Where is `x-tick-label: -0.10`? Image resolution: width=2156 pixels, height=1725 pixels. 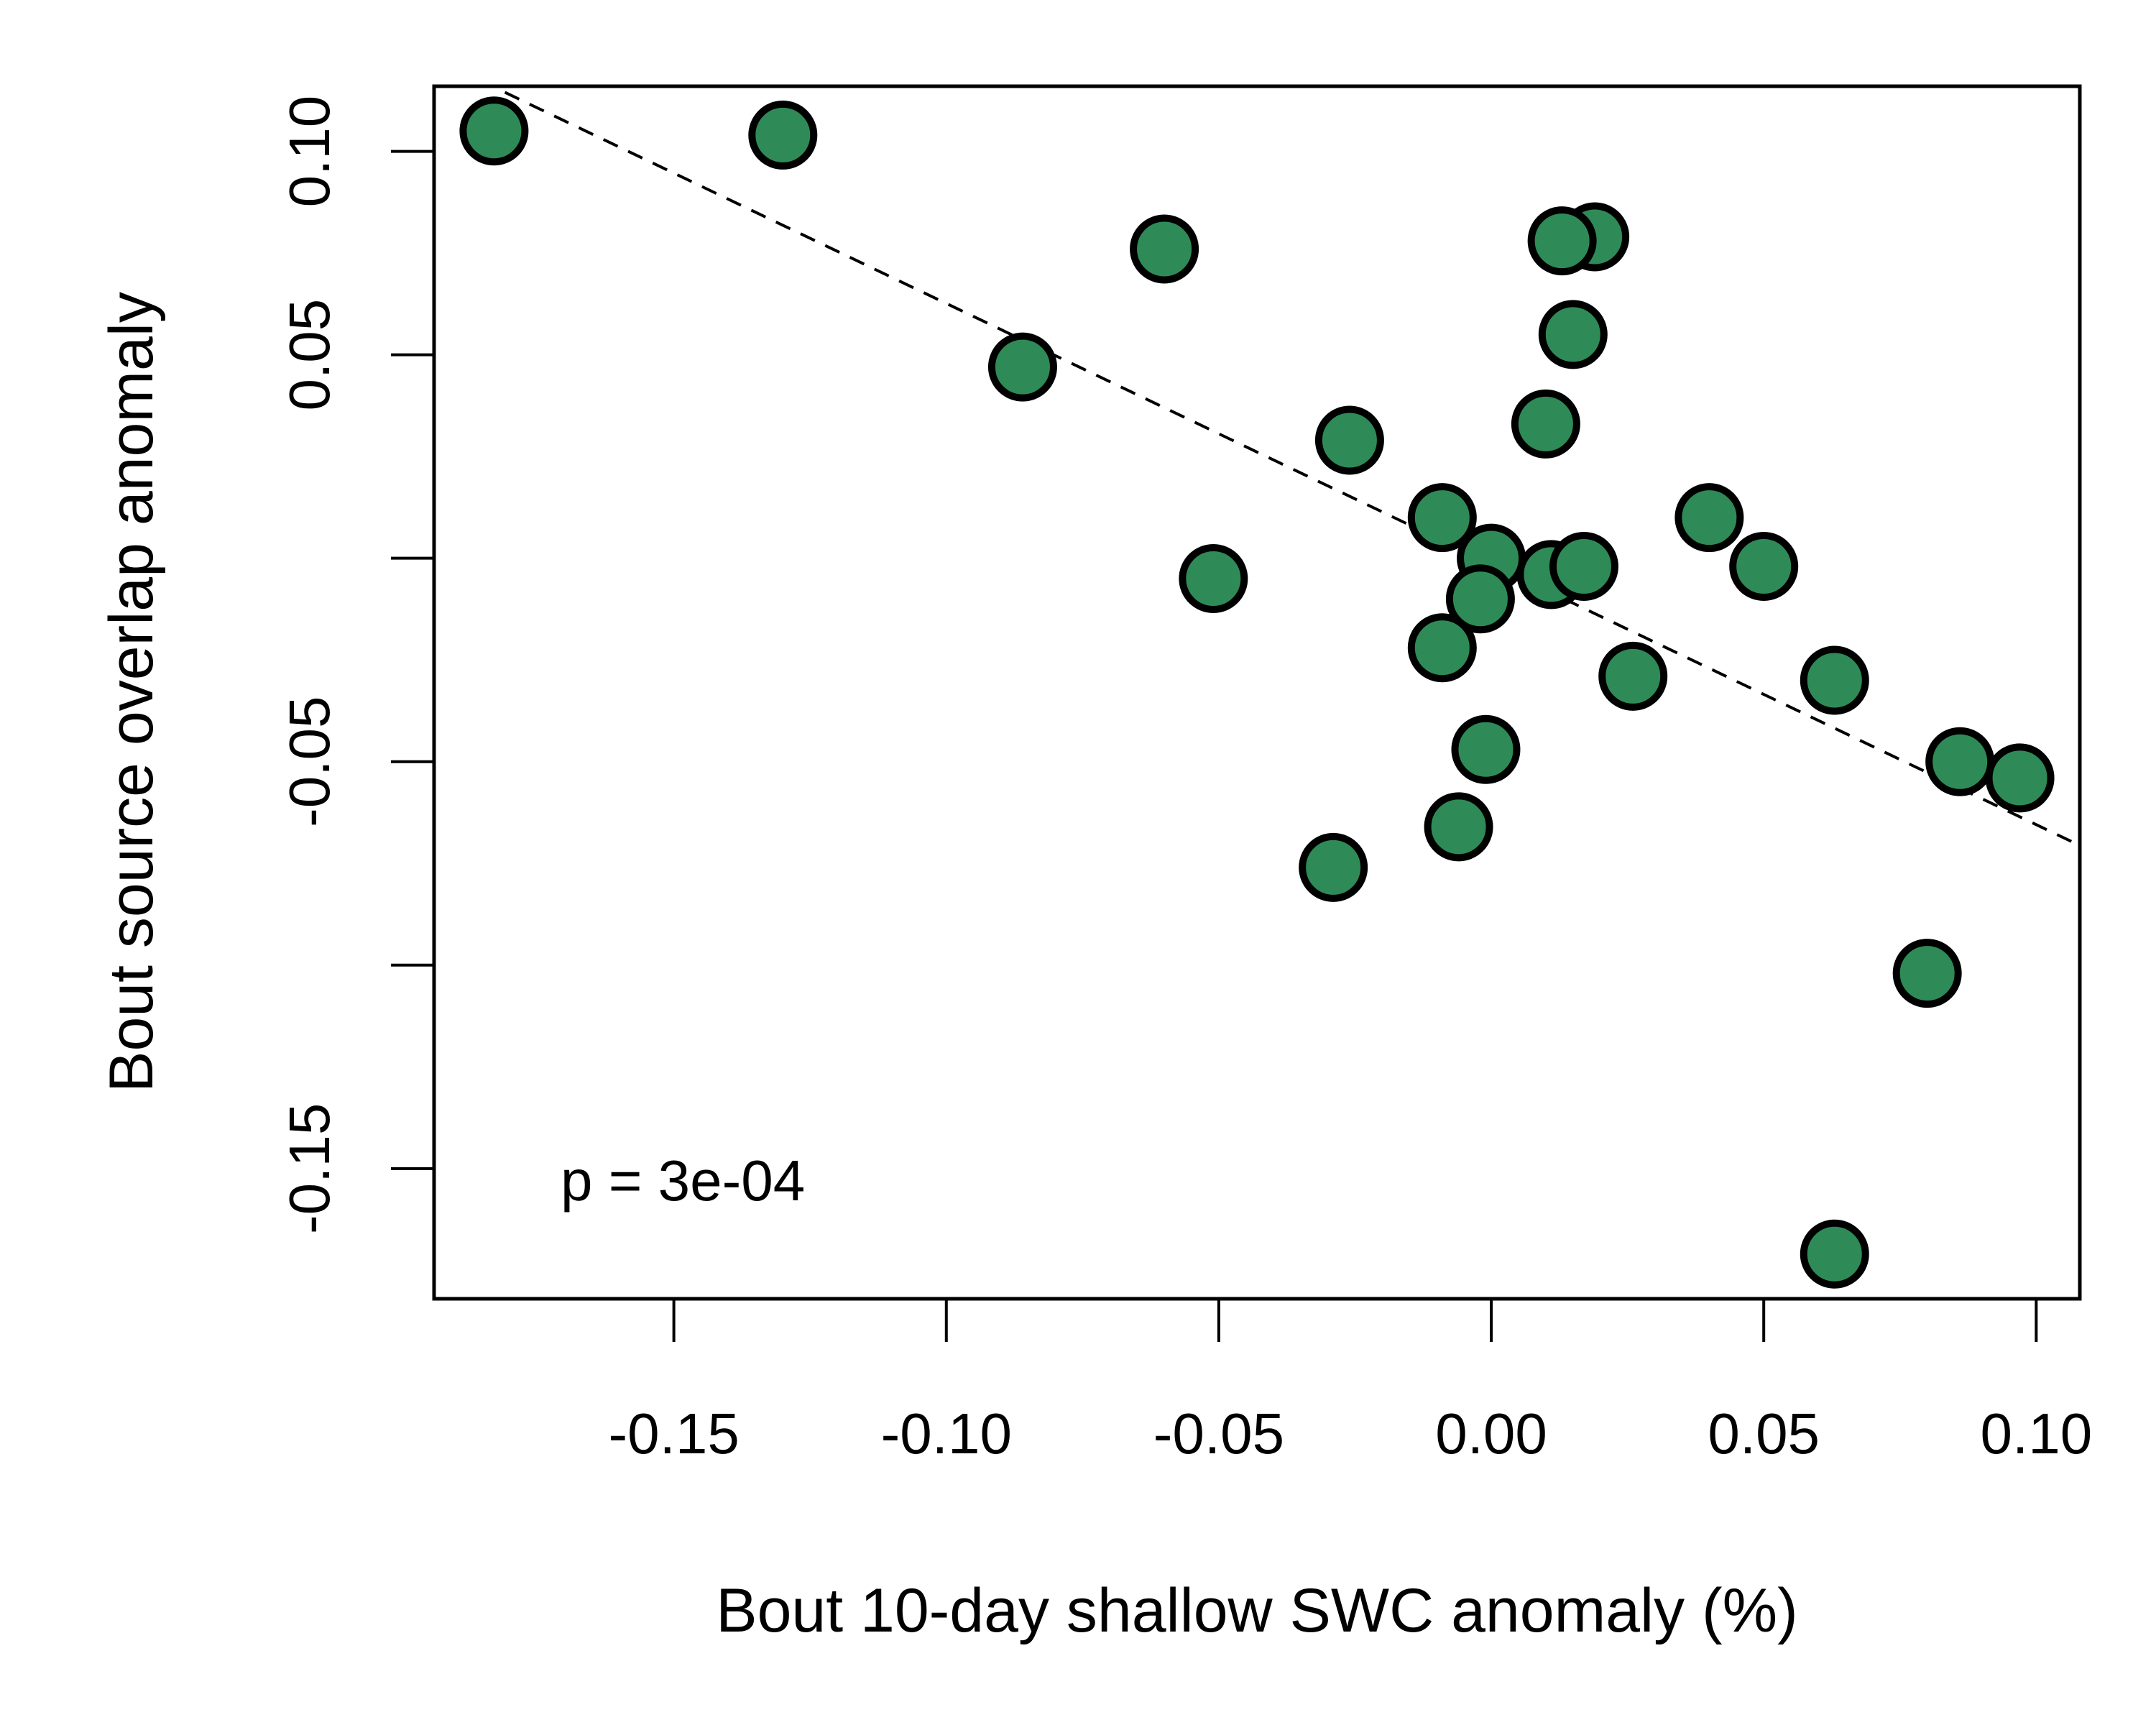 x-tick-label: -0.10 is located at coordinates (947, 1434).